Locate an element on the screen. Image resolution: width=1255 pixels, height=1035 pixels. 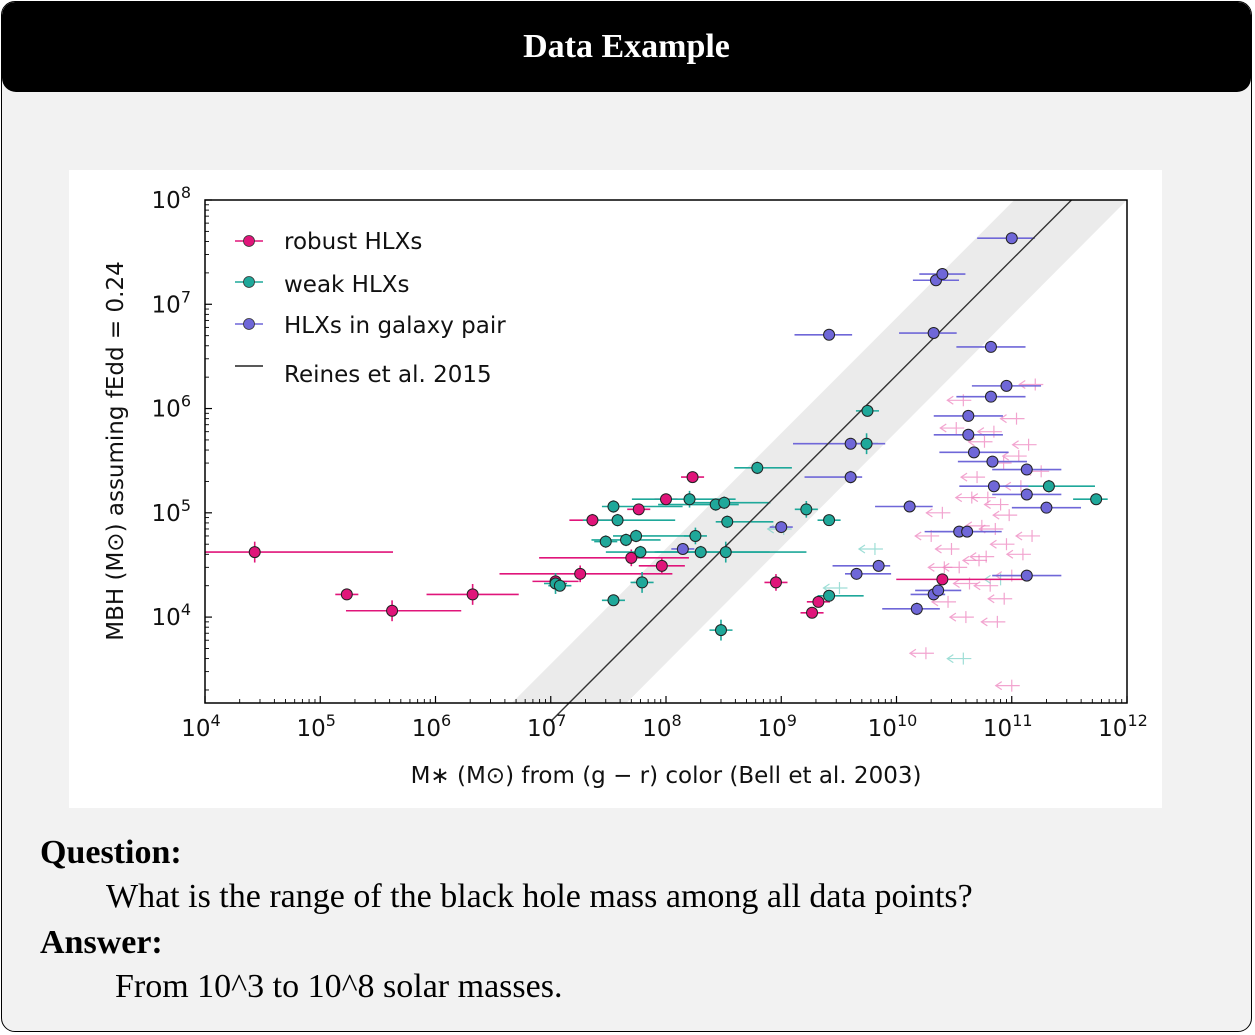
y-tick-label: 10⁷ is located at coordinates (171, 302).